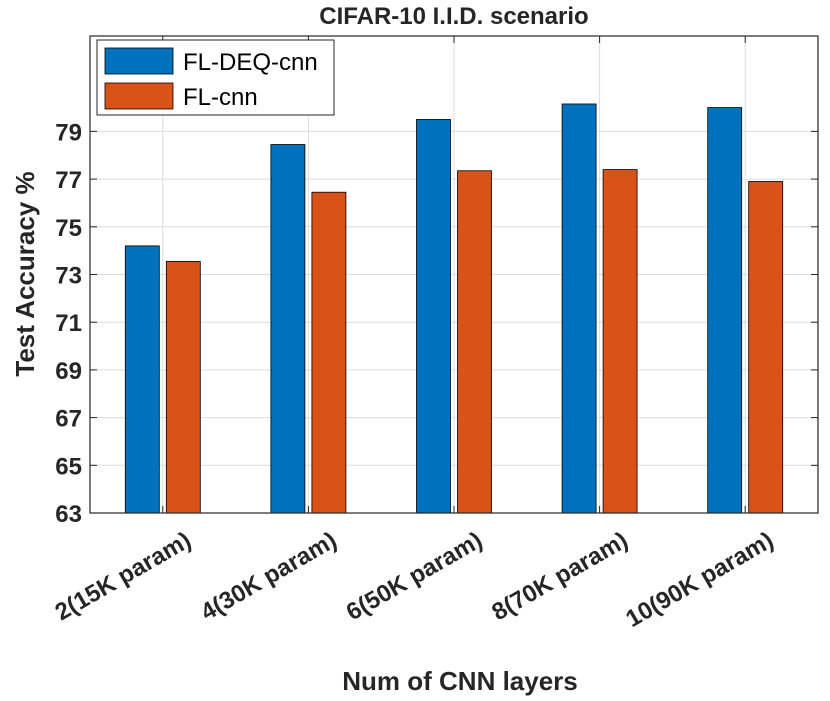 Image resolution: width=830 pixels, height=701 pixels. Describe the element at coordinates (68, 371) in the screenshot. I see `y-tick-label: 69` at that location.